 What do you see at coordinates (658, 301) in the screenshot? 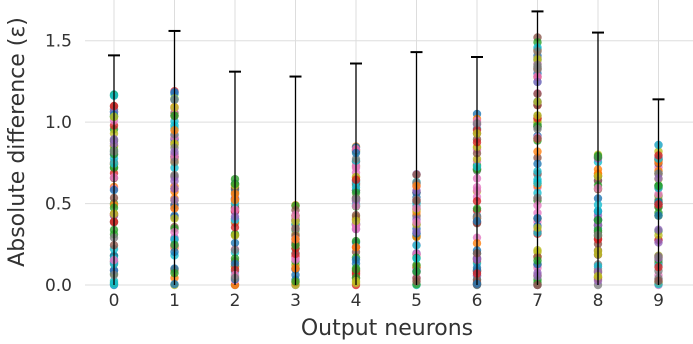
I see `x-tick-label: 9` at bounding box center [658, 301].